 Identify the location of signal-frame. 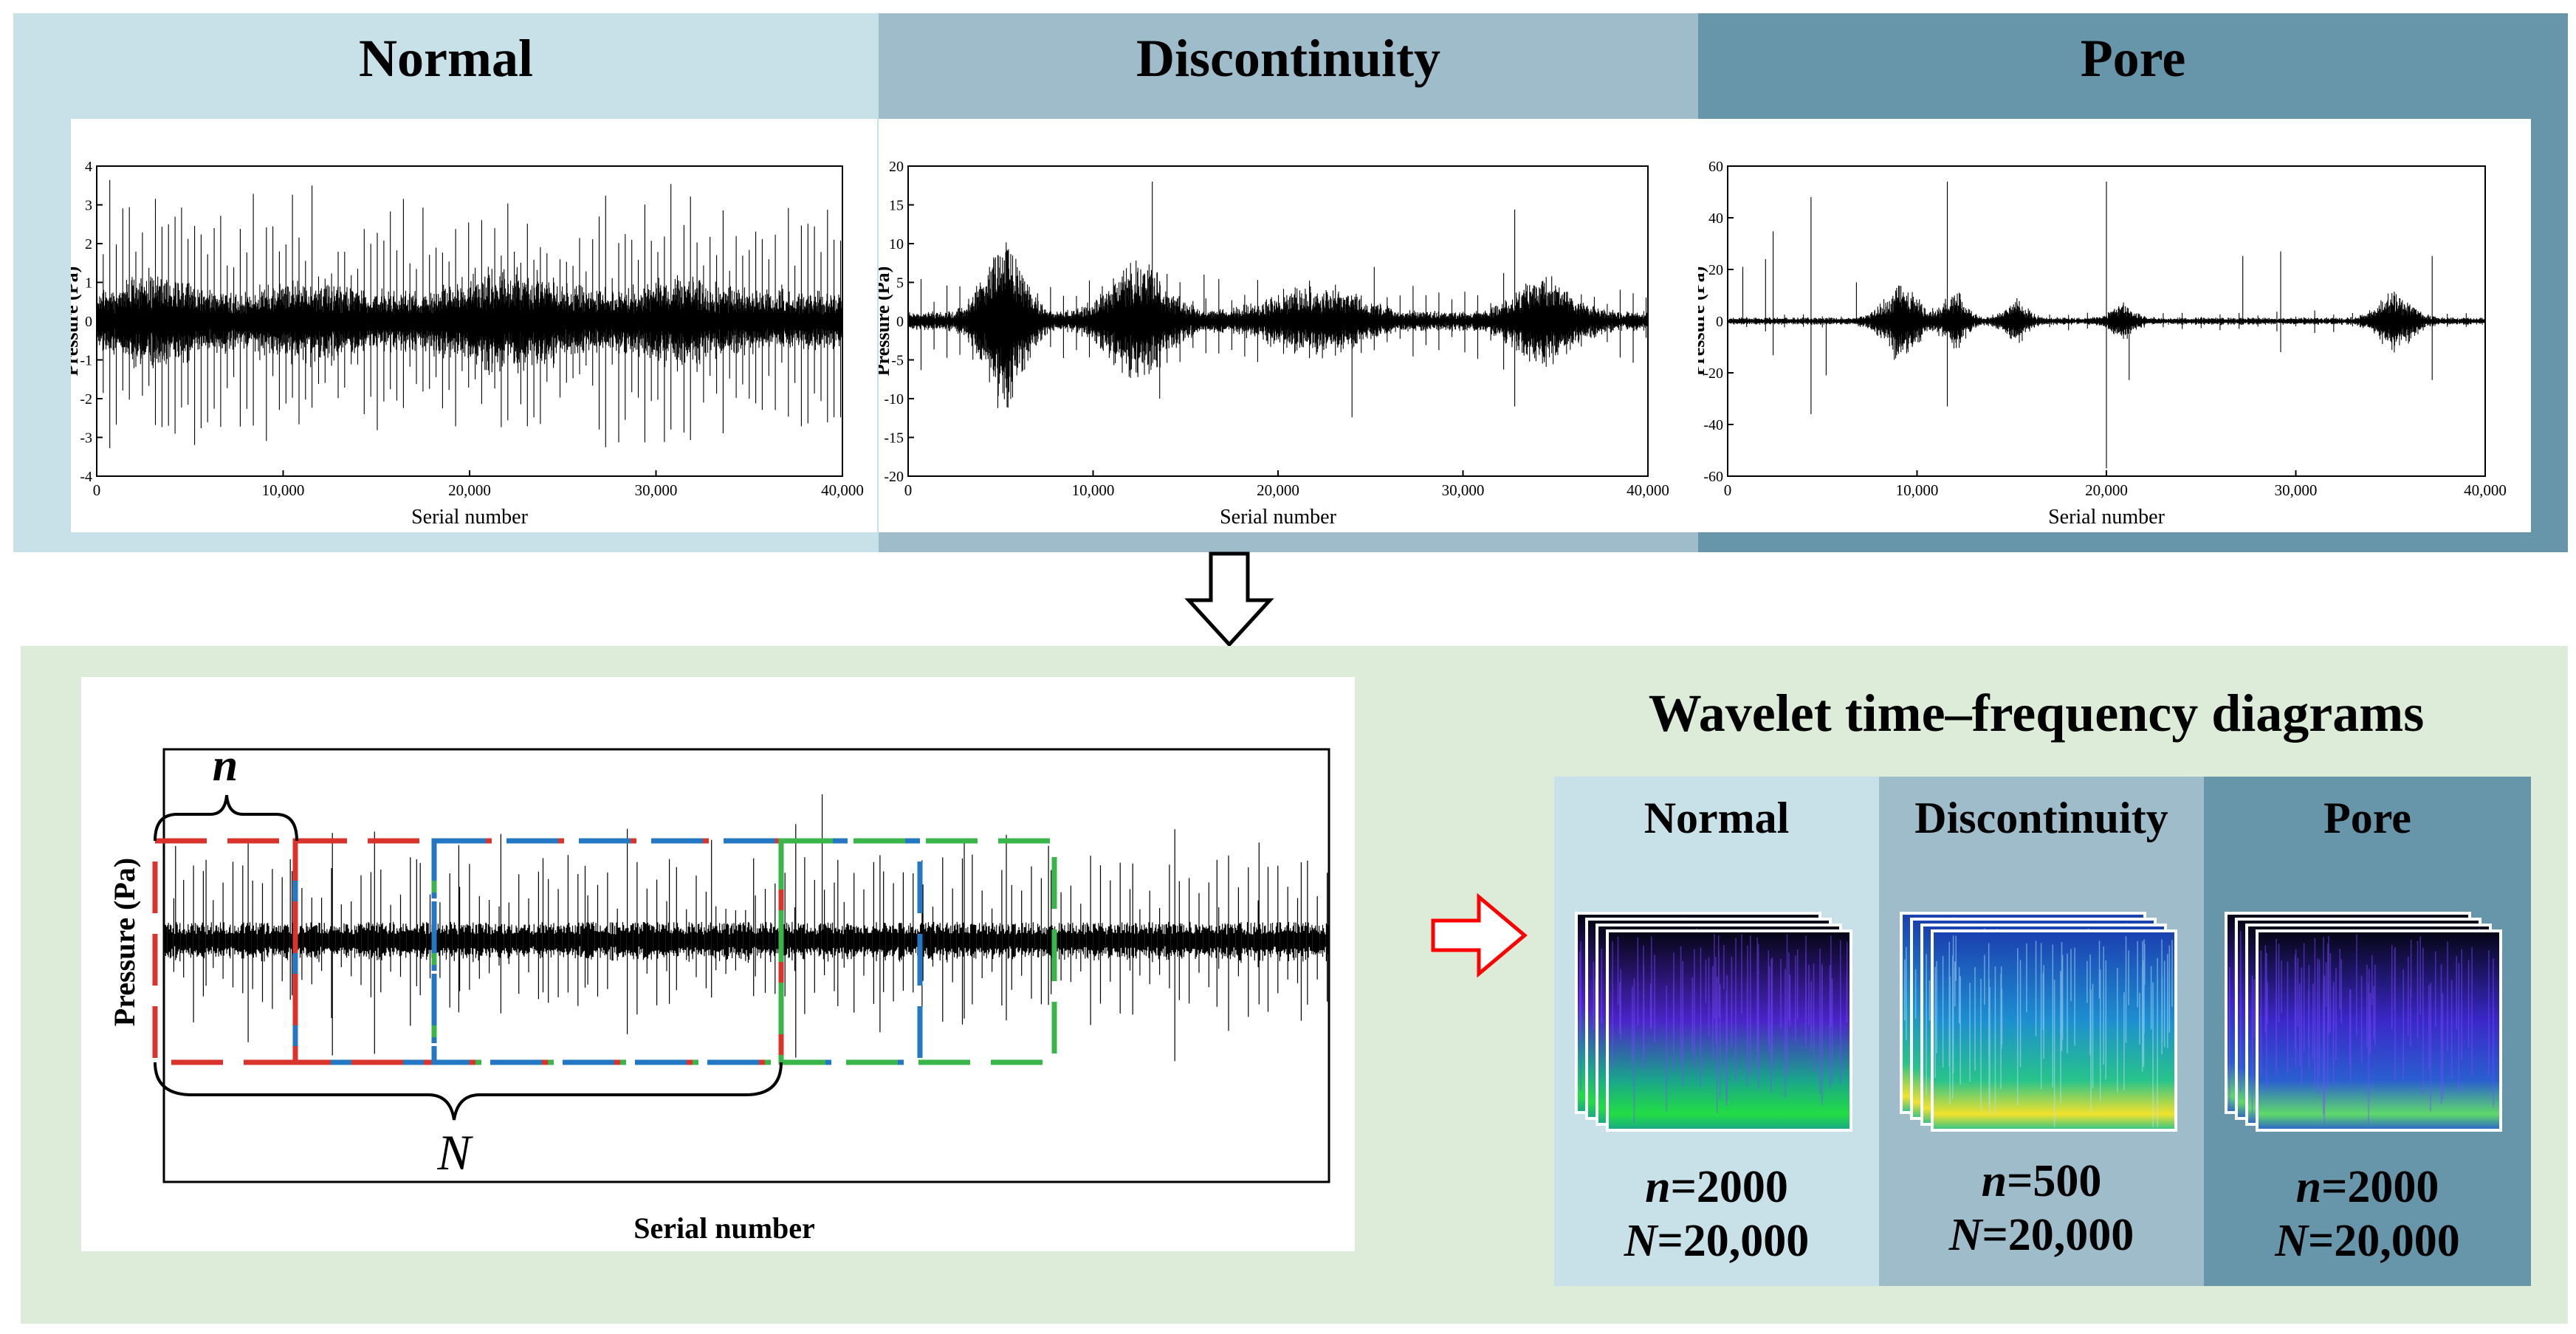
(746, 965).